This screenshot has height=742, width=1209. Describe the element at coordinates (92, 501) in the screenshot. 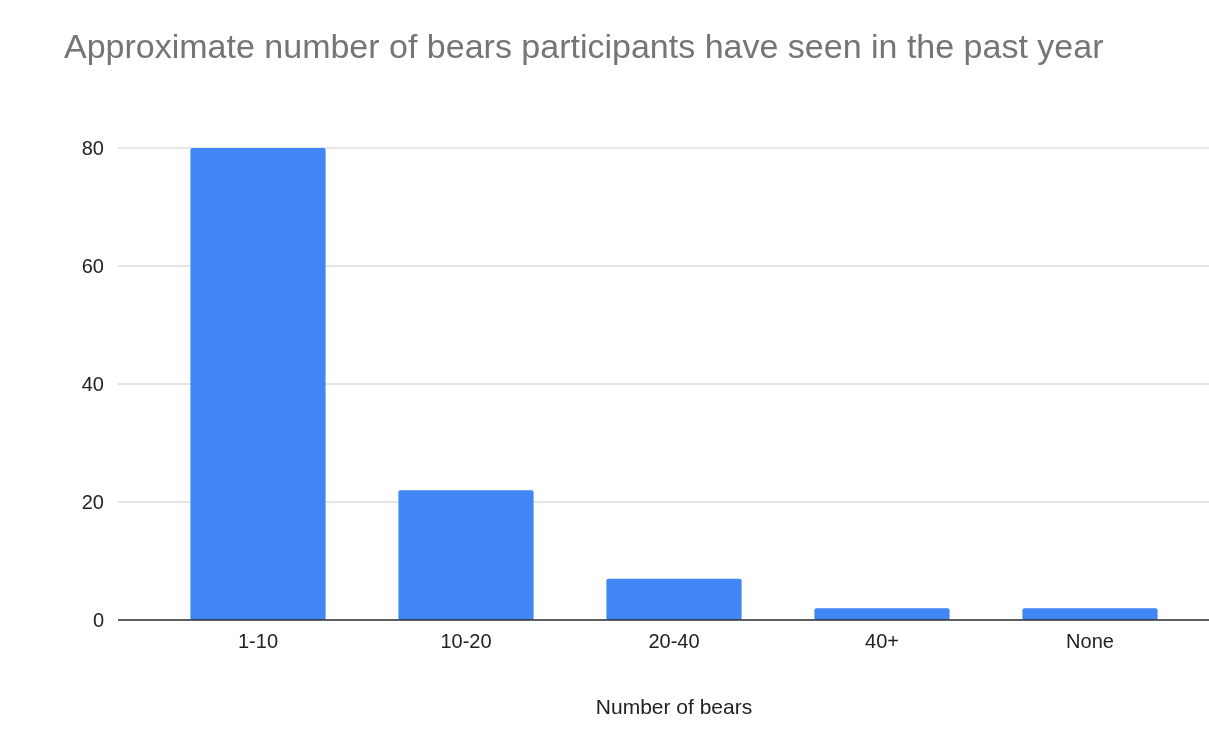

I see `y-tick-label: 20` at that location.